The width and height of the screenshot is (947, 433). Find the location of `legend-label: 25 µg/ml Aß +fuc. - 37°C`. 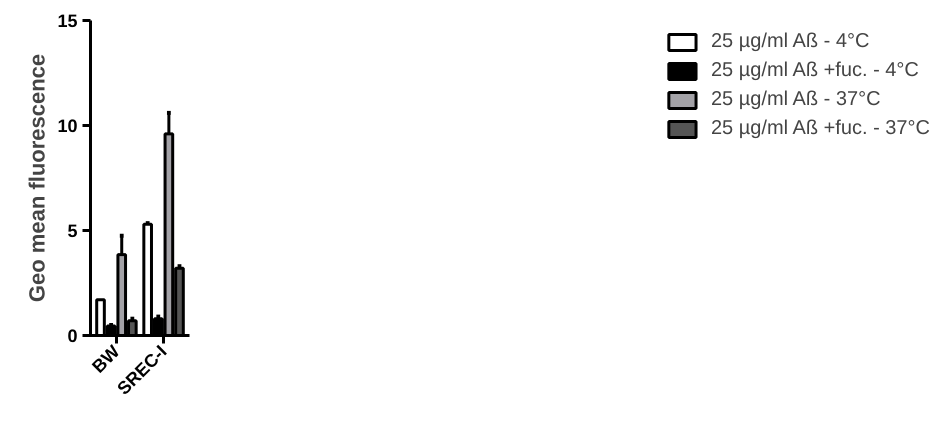

legend-label: 25 µg/ml Aß +fuc. - 37°C is located at coordinates (820, 128).